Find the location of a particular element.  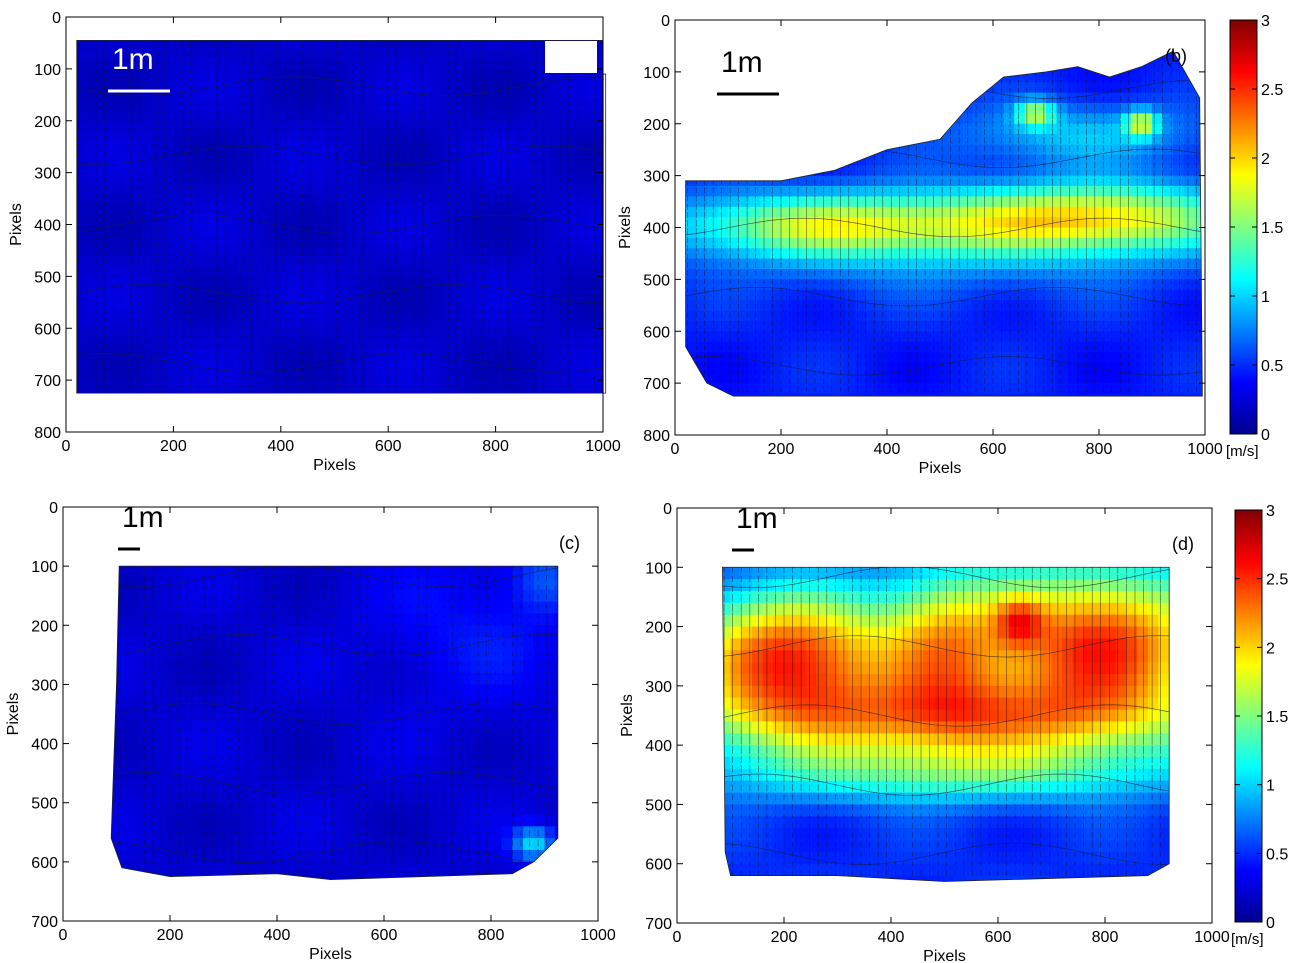

panel-label: (b) is located at coordinates (1176, 56).